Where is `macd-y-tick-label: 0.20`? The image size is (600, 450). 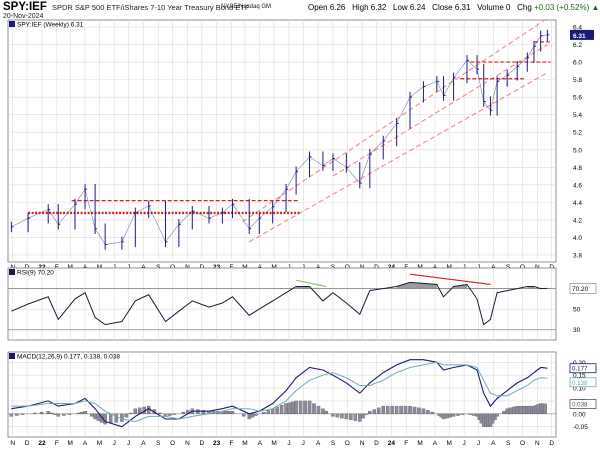
macd-y-tick-label: 0.20 is located at coordinates (579, 363).